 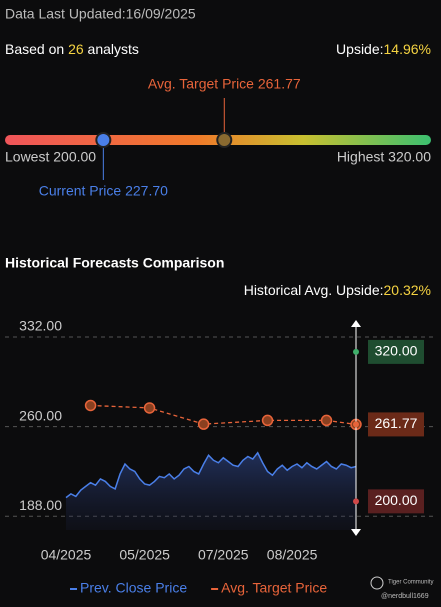 What do you see at coordinates (223, 415) in the screenshot?
I see `target-line` at bounding box center [223, 415].